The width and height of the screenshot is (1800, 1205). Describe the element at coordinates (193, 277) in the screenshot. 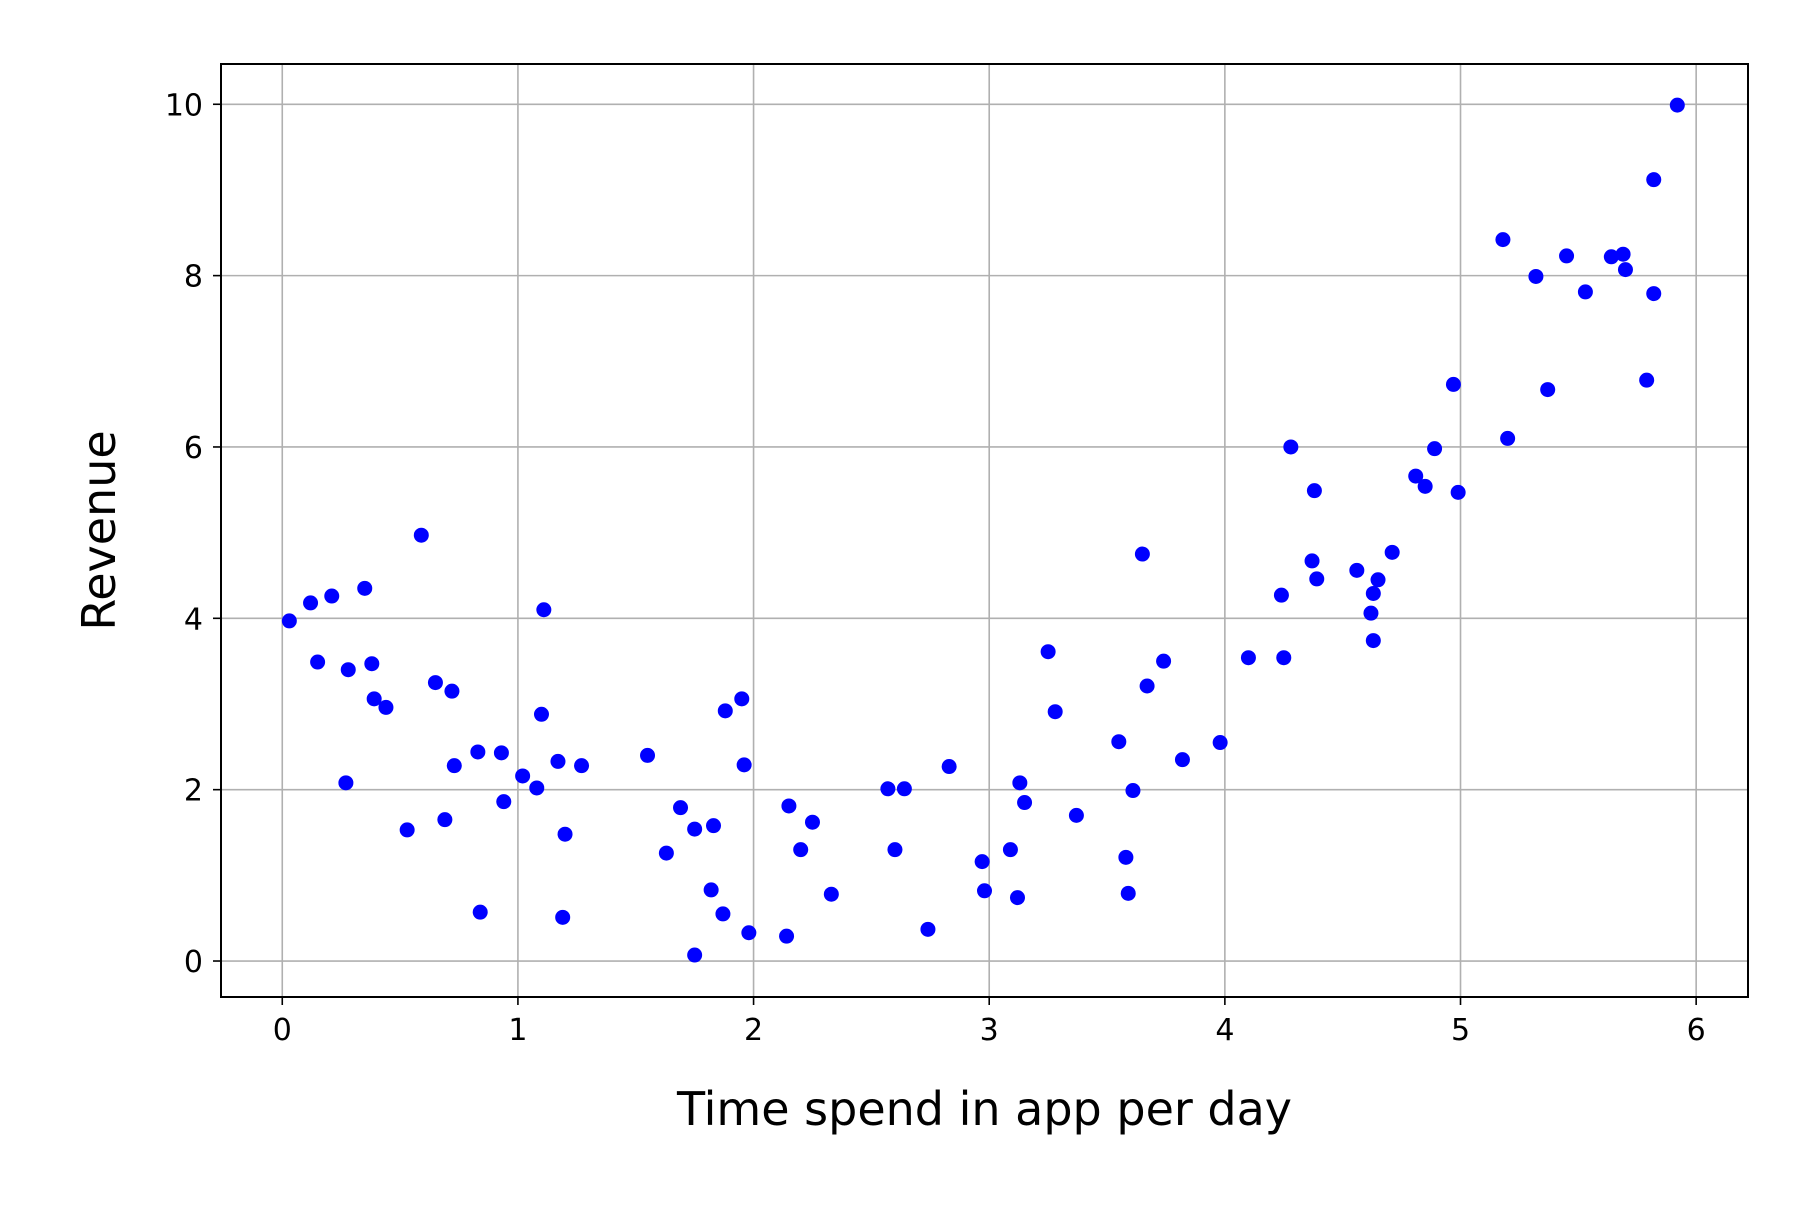

I see `y-tick-label: 8` at that location.